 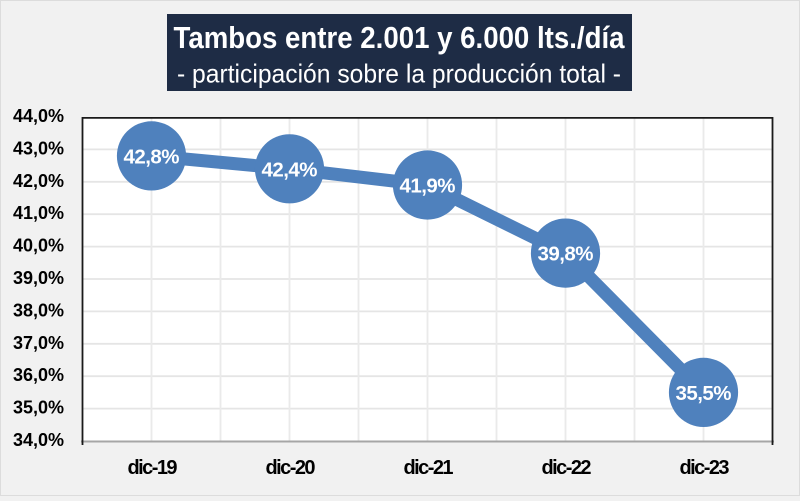 I want to click on svg-text:Tambos entre 2.001 y 6.000 lts: Tambos entre 2.001 y 6.000 lts./día, so click(x=400, y=37).